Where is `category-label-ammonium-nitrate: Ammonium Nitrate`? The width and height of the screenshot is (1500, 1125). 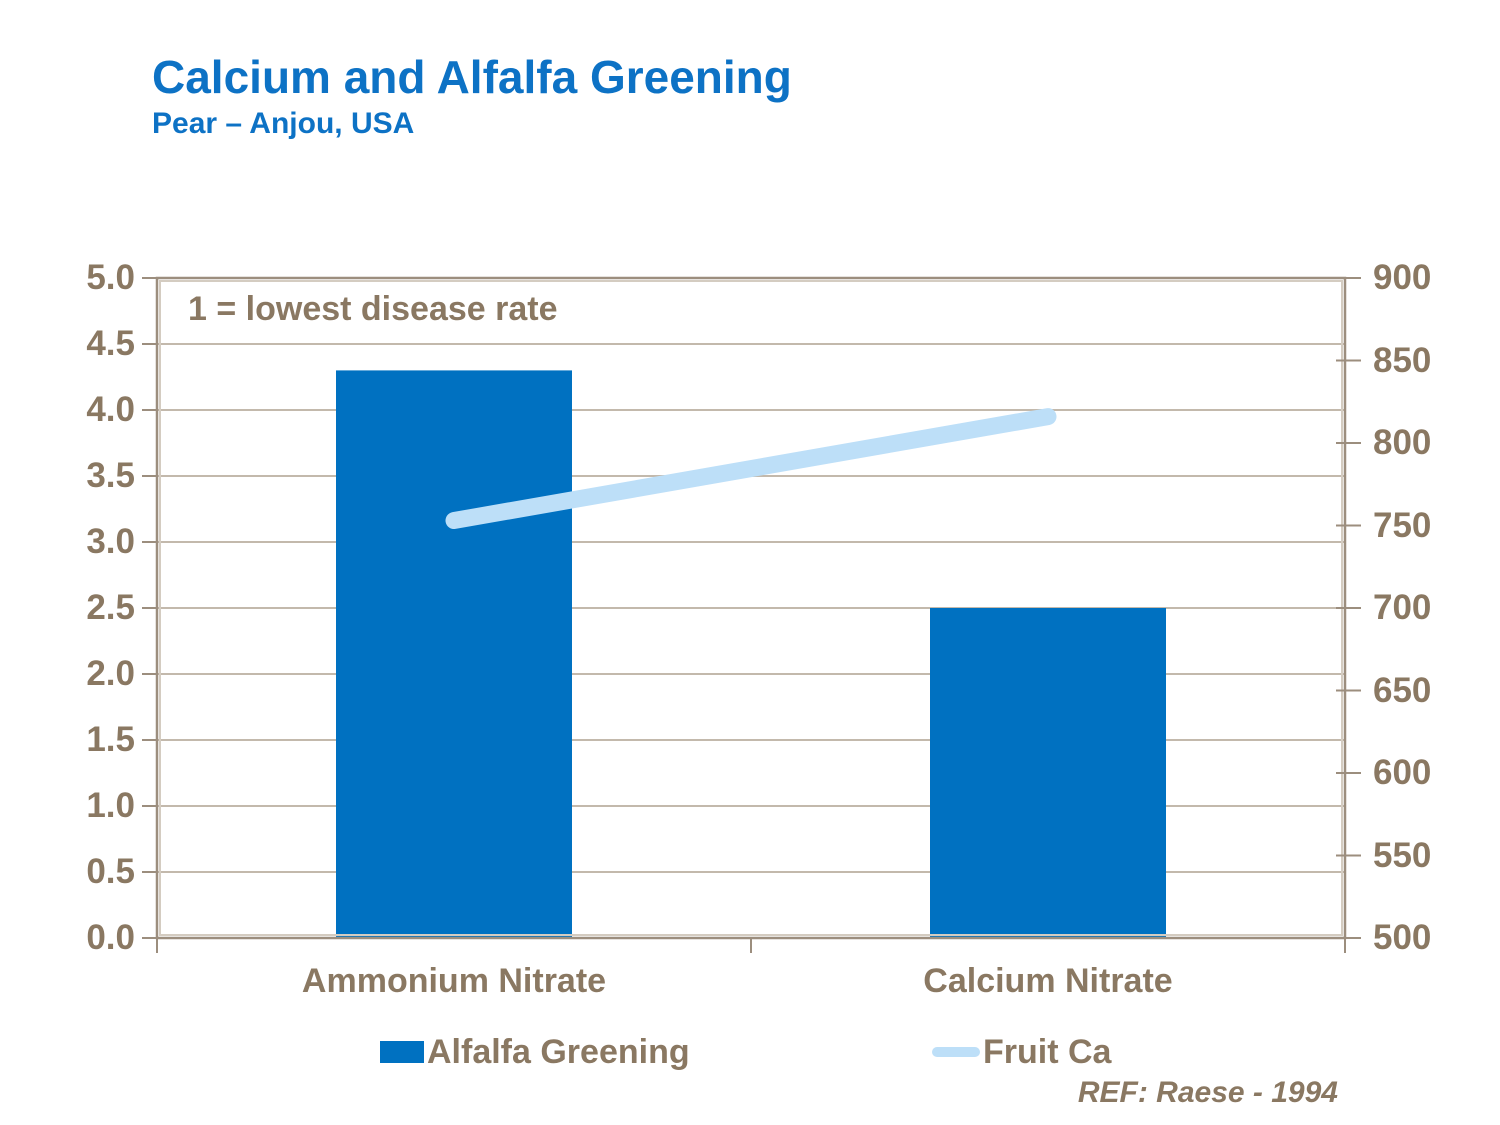
category-label-ammonium-nitrate: Ammonium Nitrate is located at coordinates (454, 981).